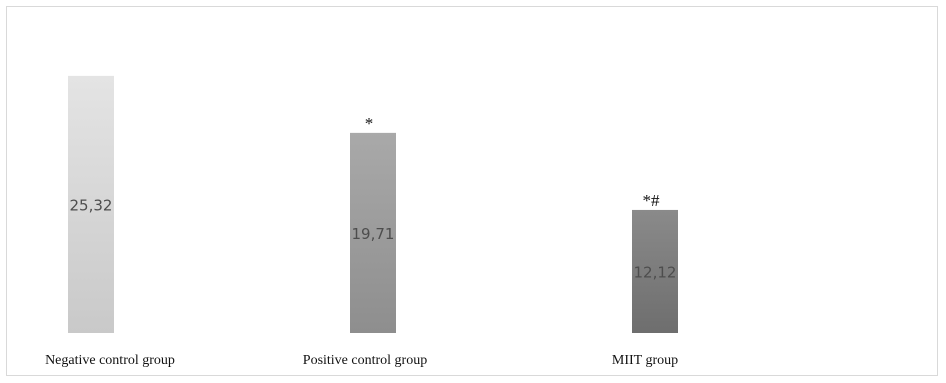 This screenshot has height=383, width=946. I want to click on category-label-2: Positive control group, so click(365, 360).